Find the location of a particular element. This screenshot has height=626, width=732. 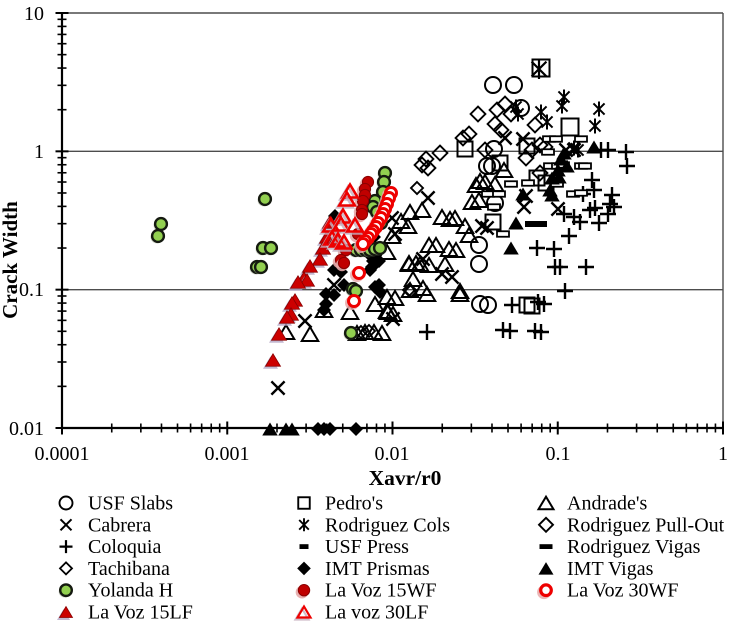

svg-text: 0.0001 is located at coordinates (62, 454).